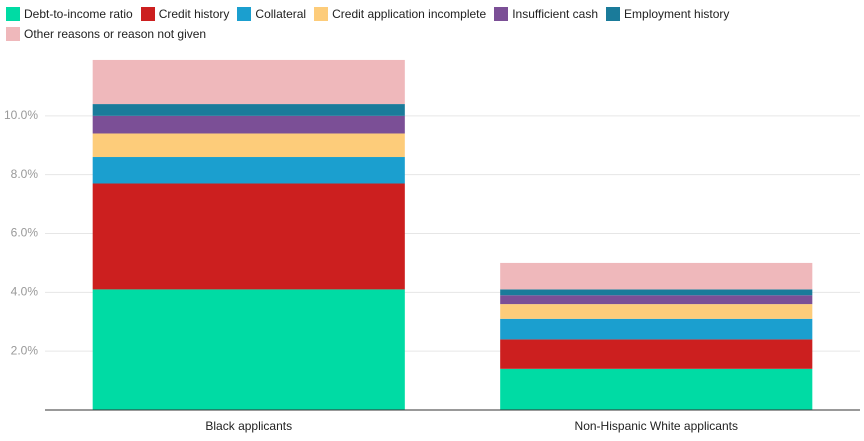 The image size is (864, 441). I want to click on legend-label: Debt-to-income ratio, so click(78, 14).